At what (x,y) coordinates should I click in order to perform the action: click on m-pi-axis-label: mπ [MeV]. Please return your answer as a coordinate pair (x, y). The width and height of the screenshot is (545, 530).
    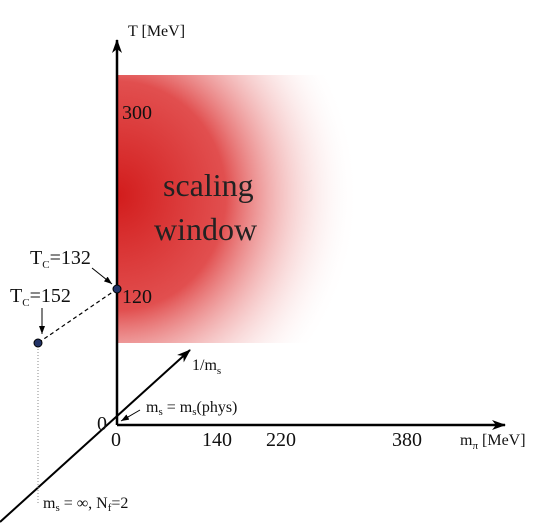
    Looking at the image, I should click on (493, 442).